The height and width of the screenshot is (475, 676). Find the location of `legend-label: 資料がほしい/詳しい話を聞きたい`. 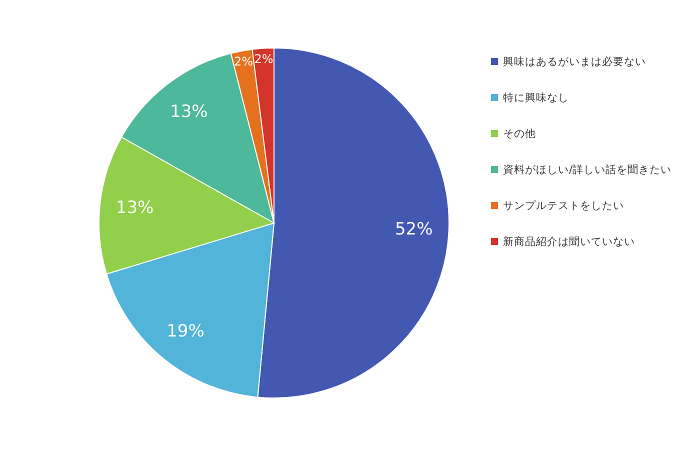

legend-label: 資料がほしい/詳しい話を聞きたい is located at coordinates (587, 169).